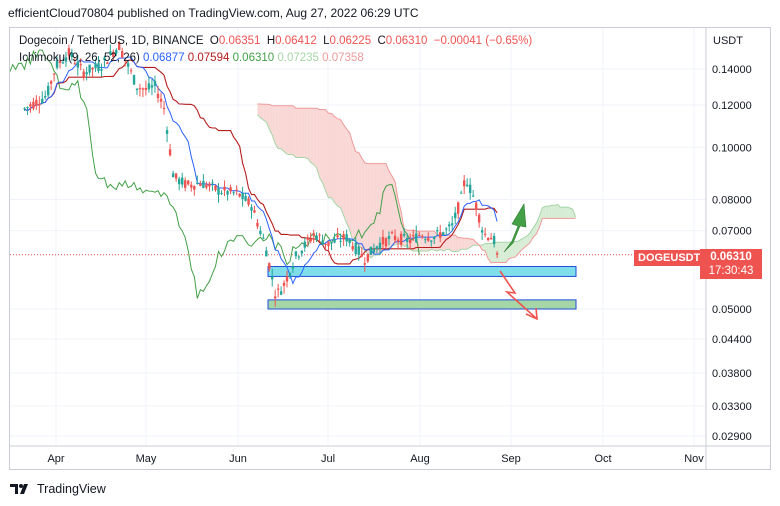 This screenshot has width=780, height=506. What do you see at coordinates (518, 295) in the screenshot?
I see `bearish-arrow` at bounding box center [518, 295].